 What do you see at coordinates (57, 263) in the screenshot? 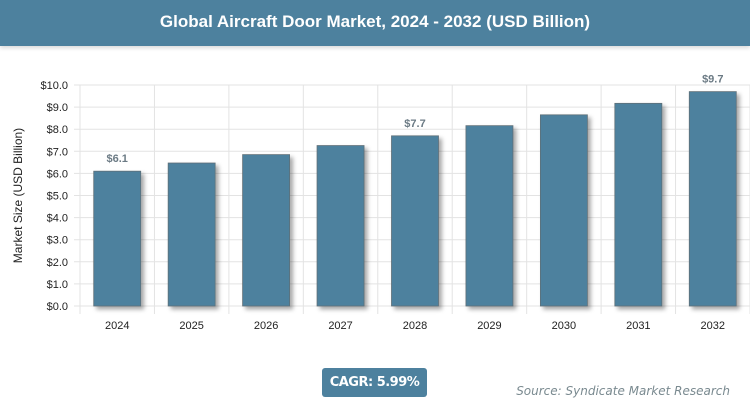
I see `y-tick-label: $2.0` at bounding box center [57, 263].